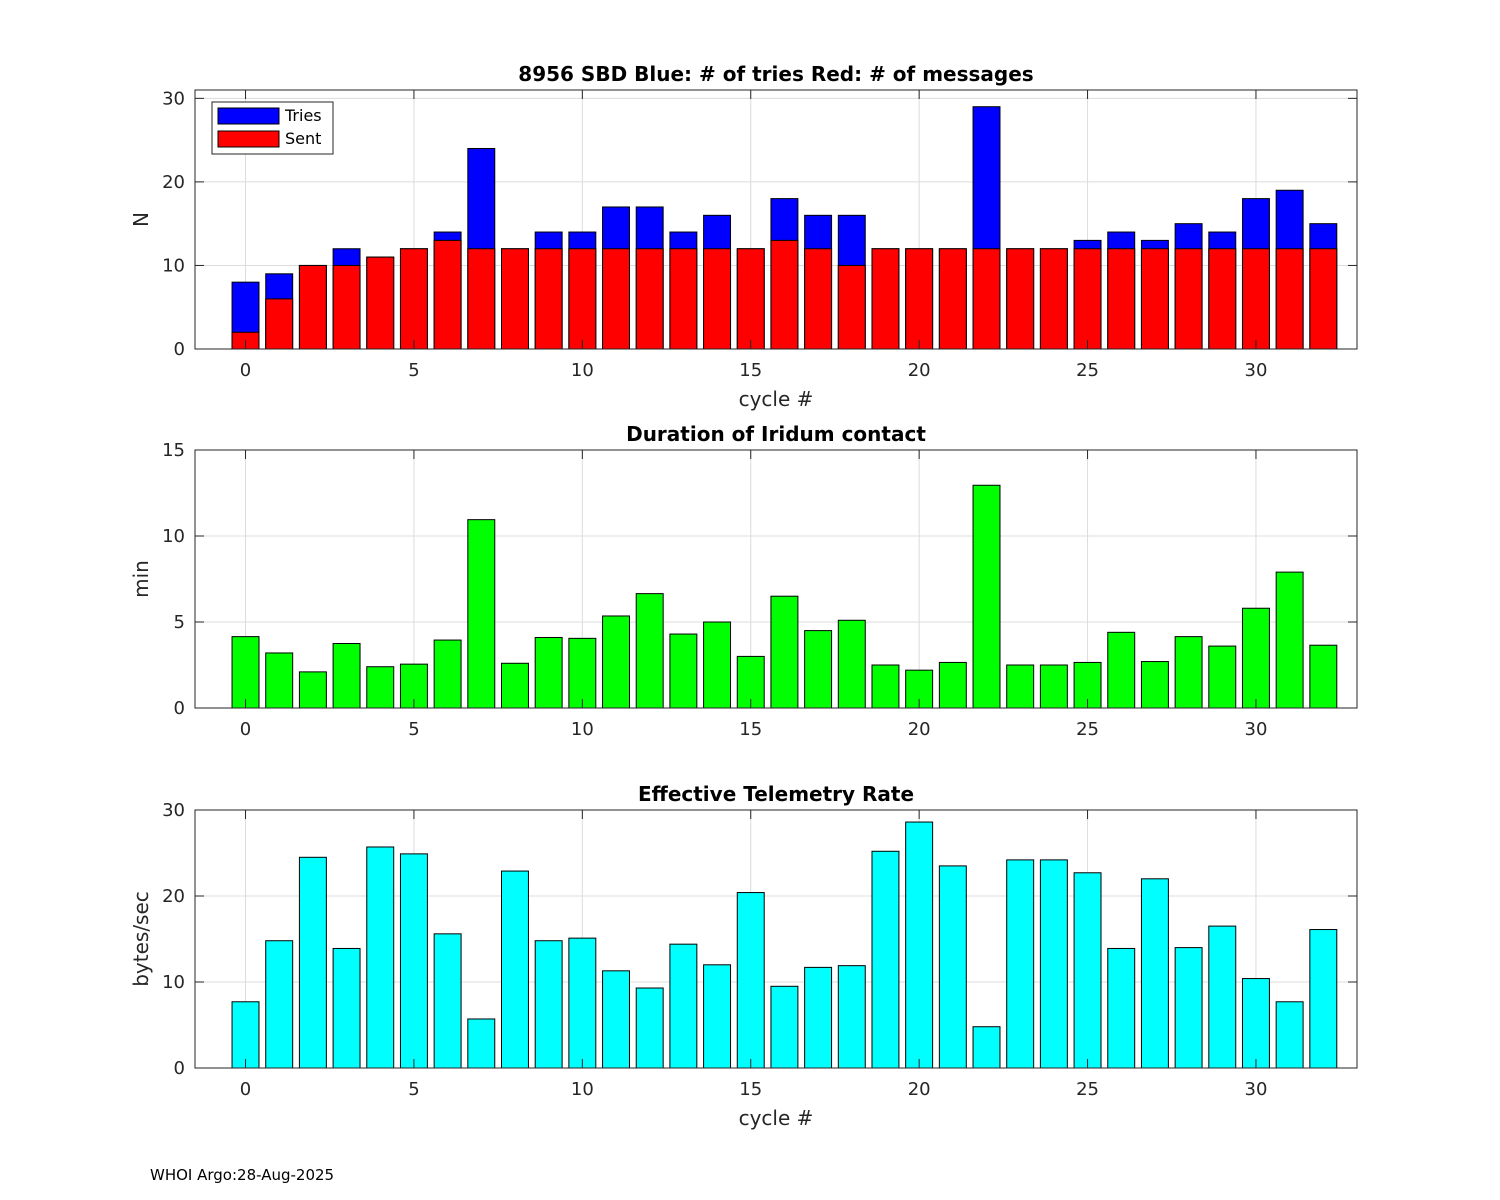 The image size is (1500, 1200). What do you see at coordinates (1256, 729) in the screenshot?
I see `x-tick-label: 30` at bounding box center [1256, 729].